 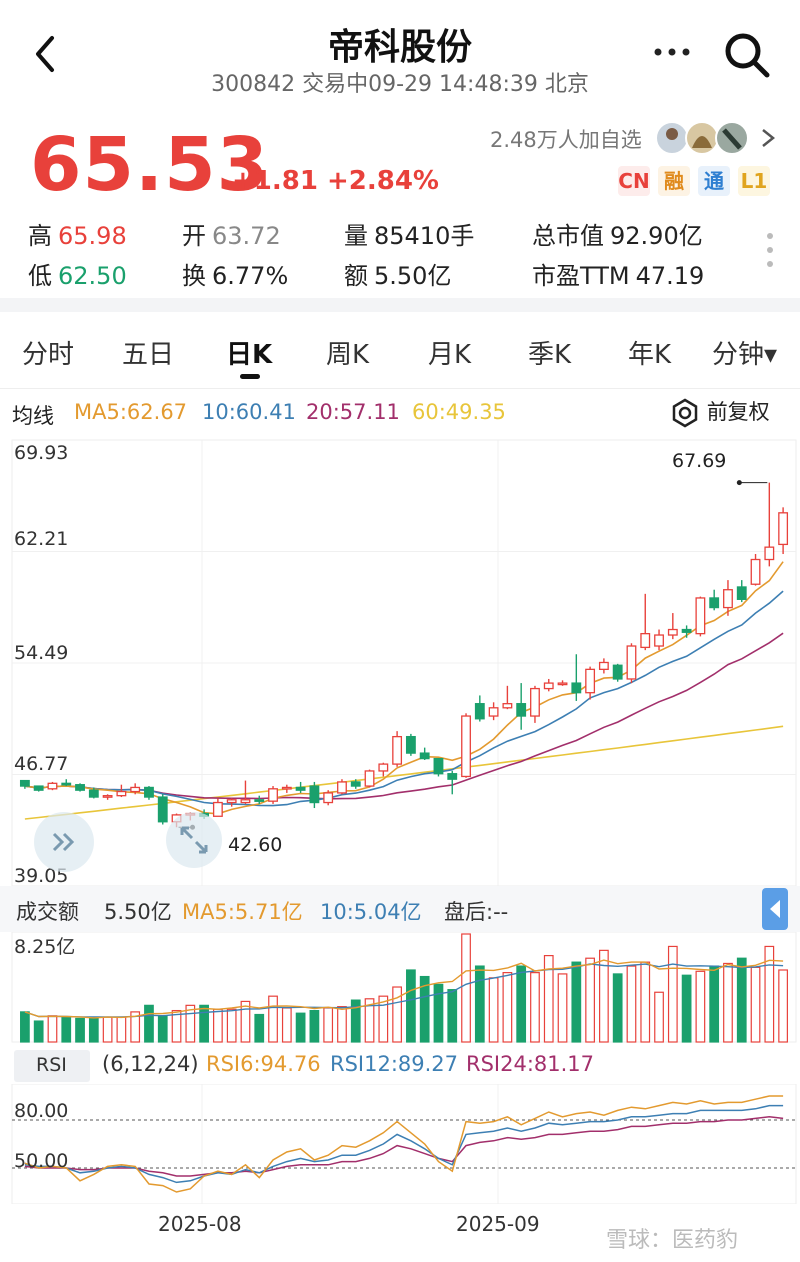 I want to click on tab-minute: 分钟▾, so click(x=745, y=355).